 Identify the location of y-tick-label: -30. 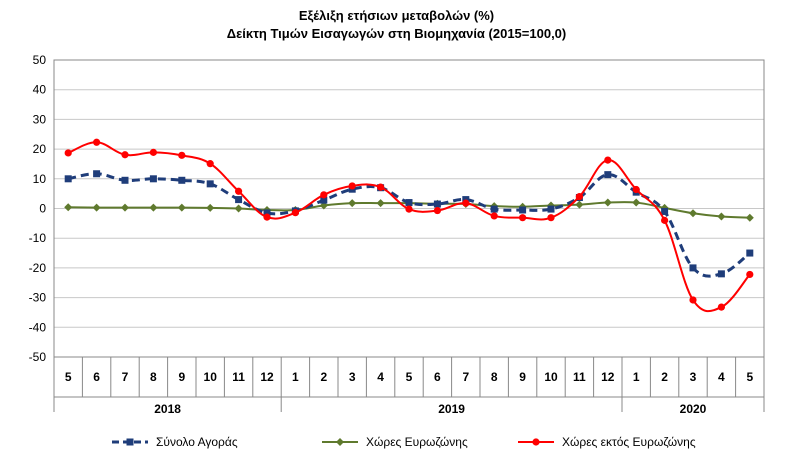
(38, 298).